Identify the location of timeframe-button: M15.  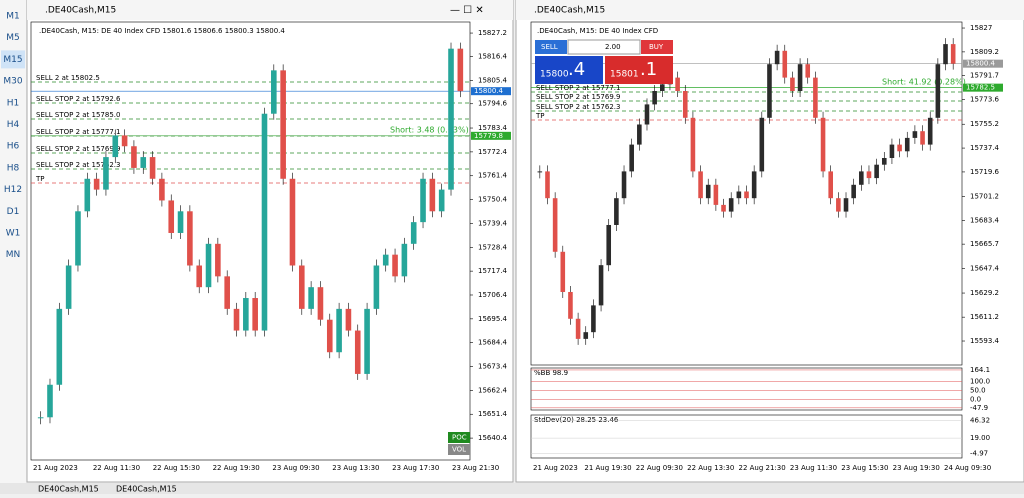
(12, 60).